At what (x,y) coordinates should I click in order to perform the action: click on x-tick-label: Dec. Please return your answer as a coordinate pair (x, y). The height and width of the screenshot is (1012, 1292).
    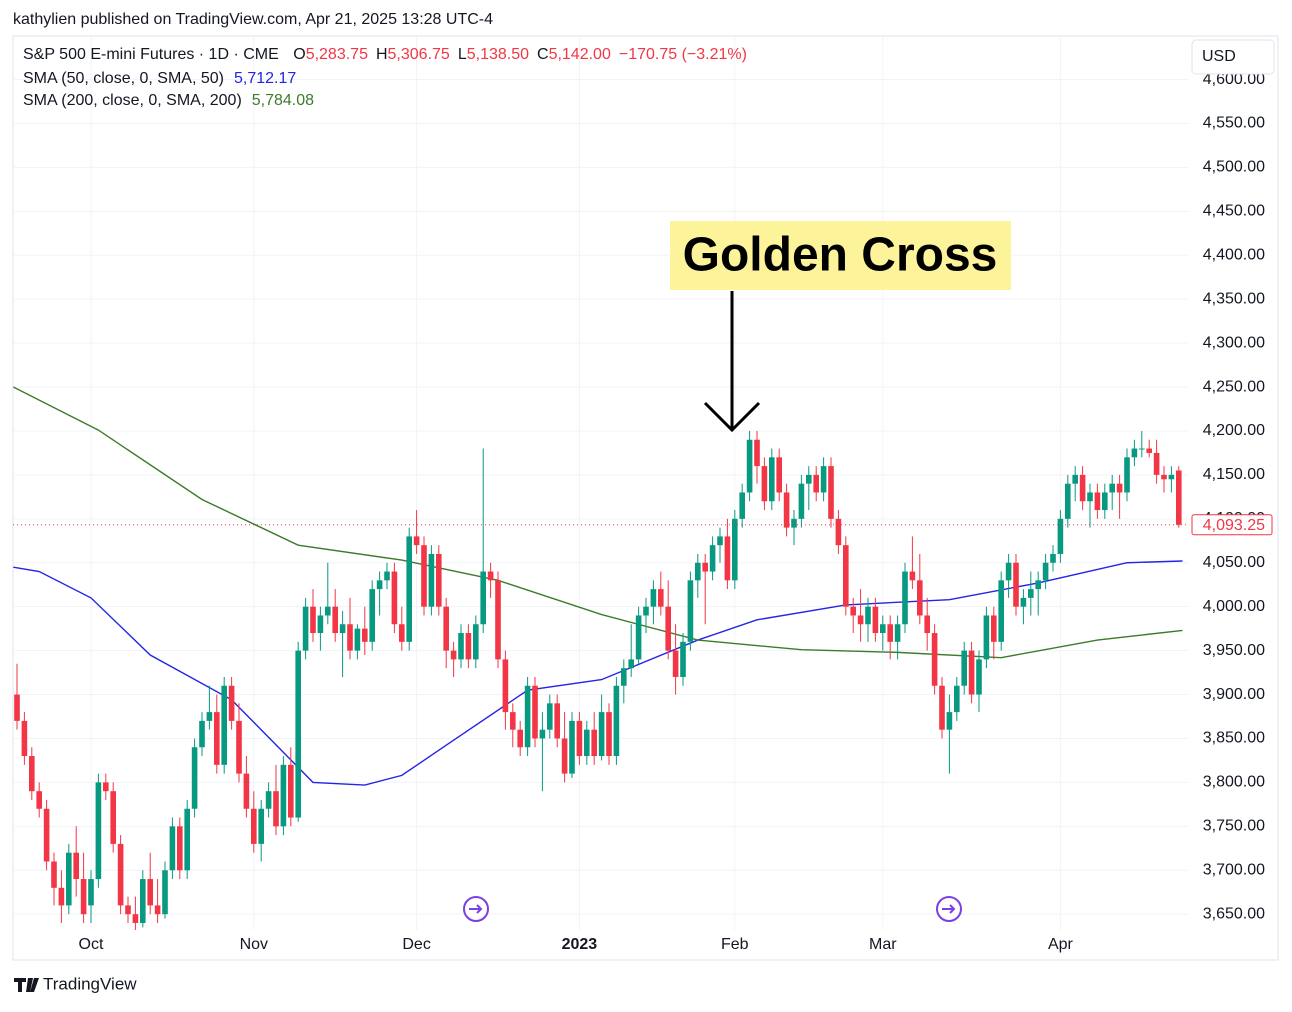
    Looking at the image, I should click on (416, 944).